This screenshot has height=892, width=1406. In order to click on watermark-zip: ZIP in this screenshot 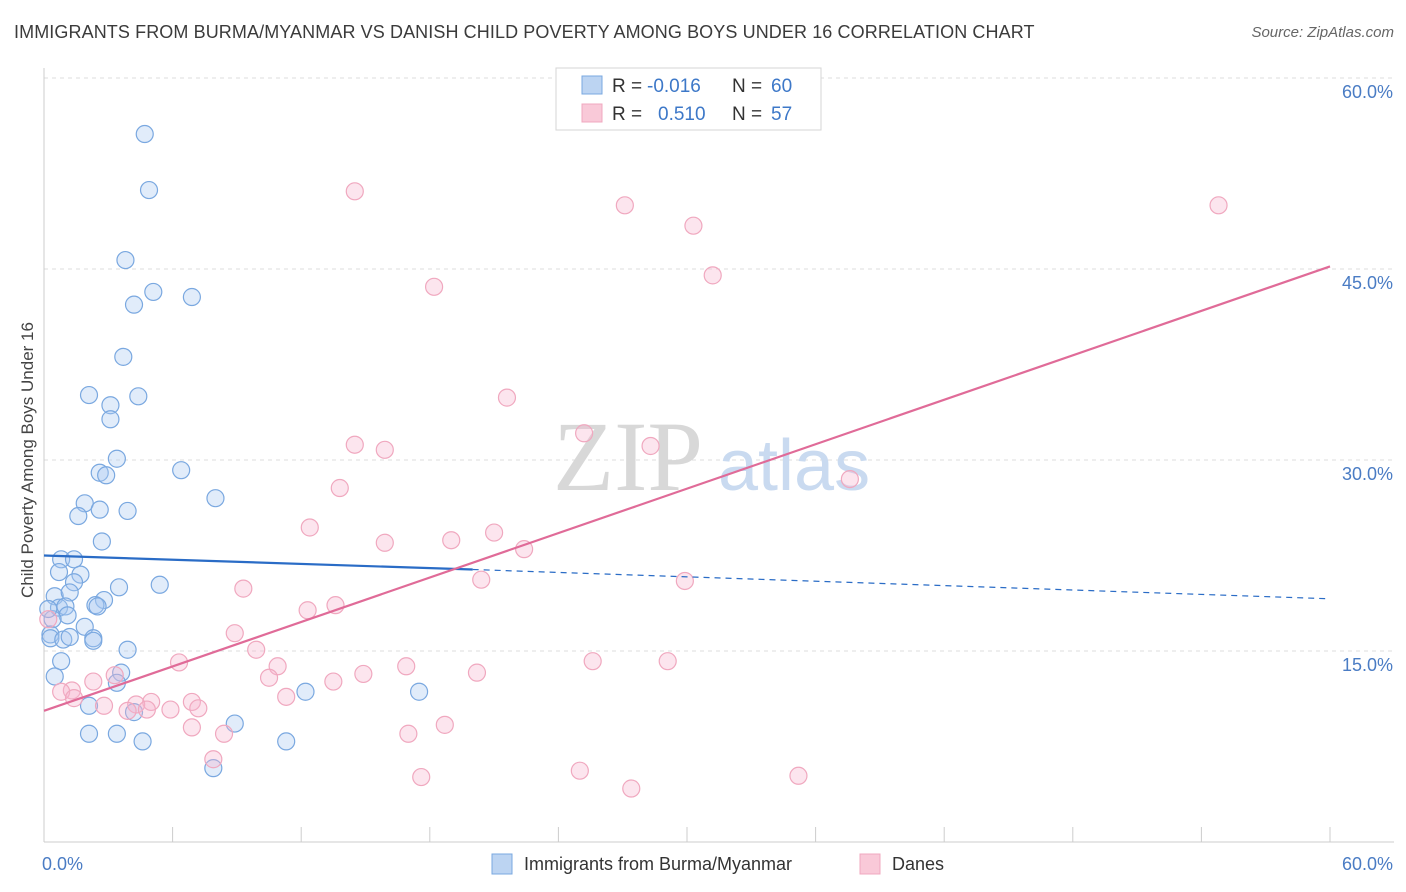, I will do `click(628, 456)`.